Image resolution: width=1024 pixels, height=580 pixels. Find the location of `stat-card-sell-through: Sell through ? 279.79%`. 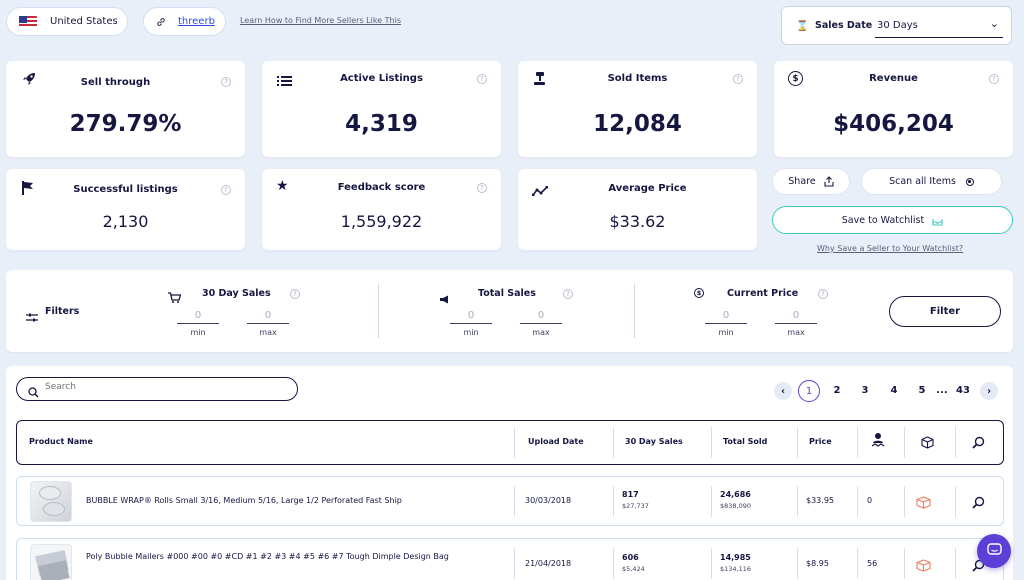

stat-card-sell-through: Sell through ? 279.79% is located at coordinates (125, 109).